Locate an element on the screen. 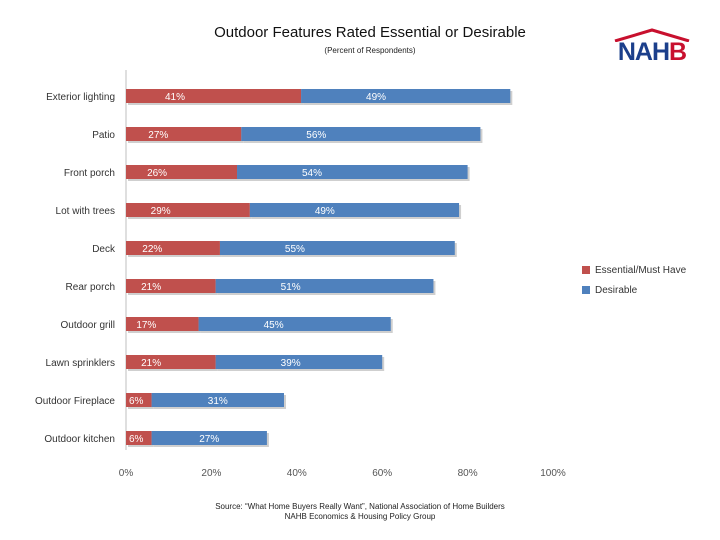  legend-label-essential: Essential/Must Have is located at coordinates (641, 270).